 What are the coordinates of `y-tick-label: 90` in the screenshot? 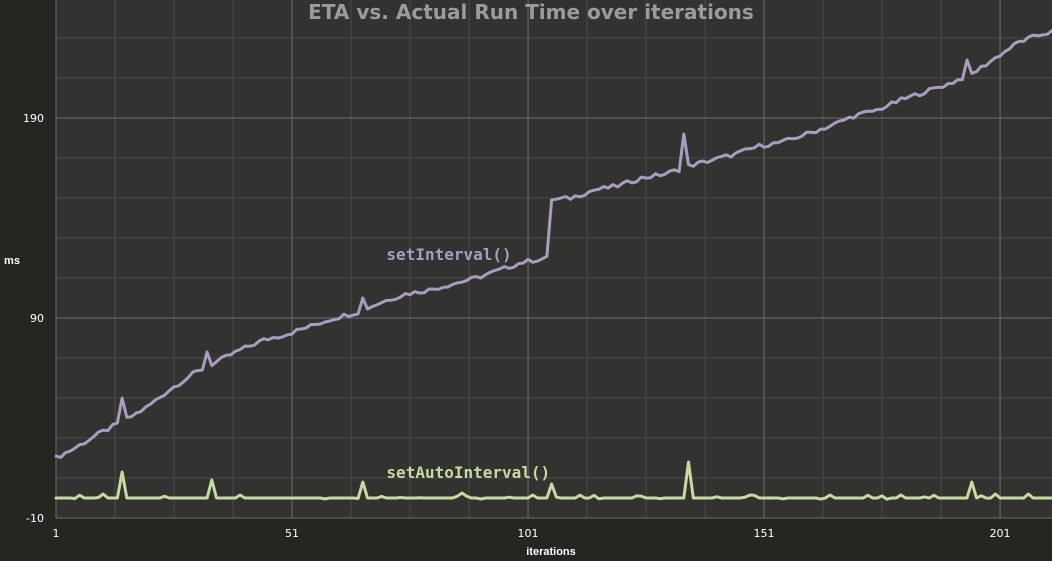 It's located at (37, 318).